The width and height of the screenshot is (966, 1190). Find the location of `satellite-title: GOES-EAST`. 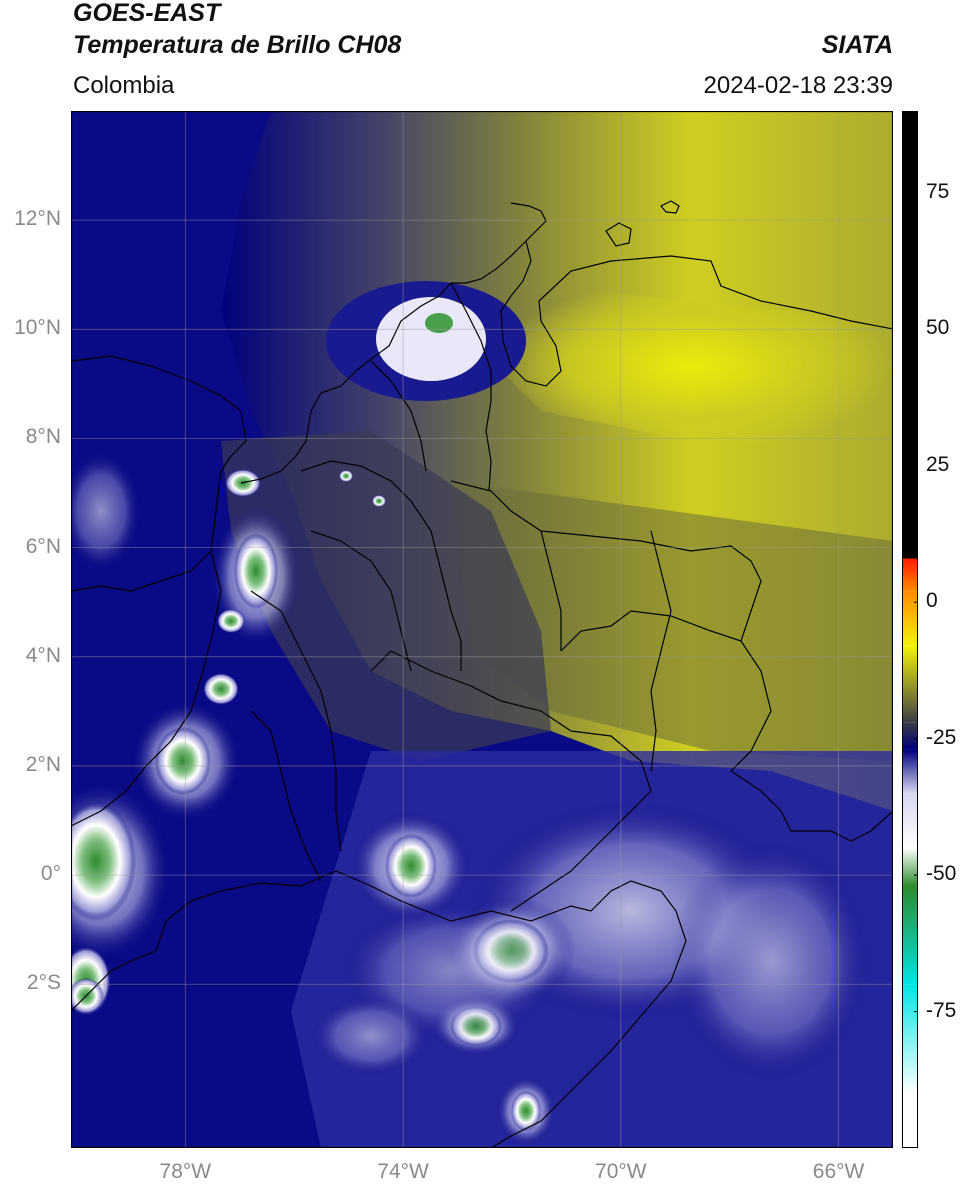

satellite-title: GOES-EAST is located at coordinates (147, 13).